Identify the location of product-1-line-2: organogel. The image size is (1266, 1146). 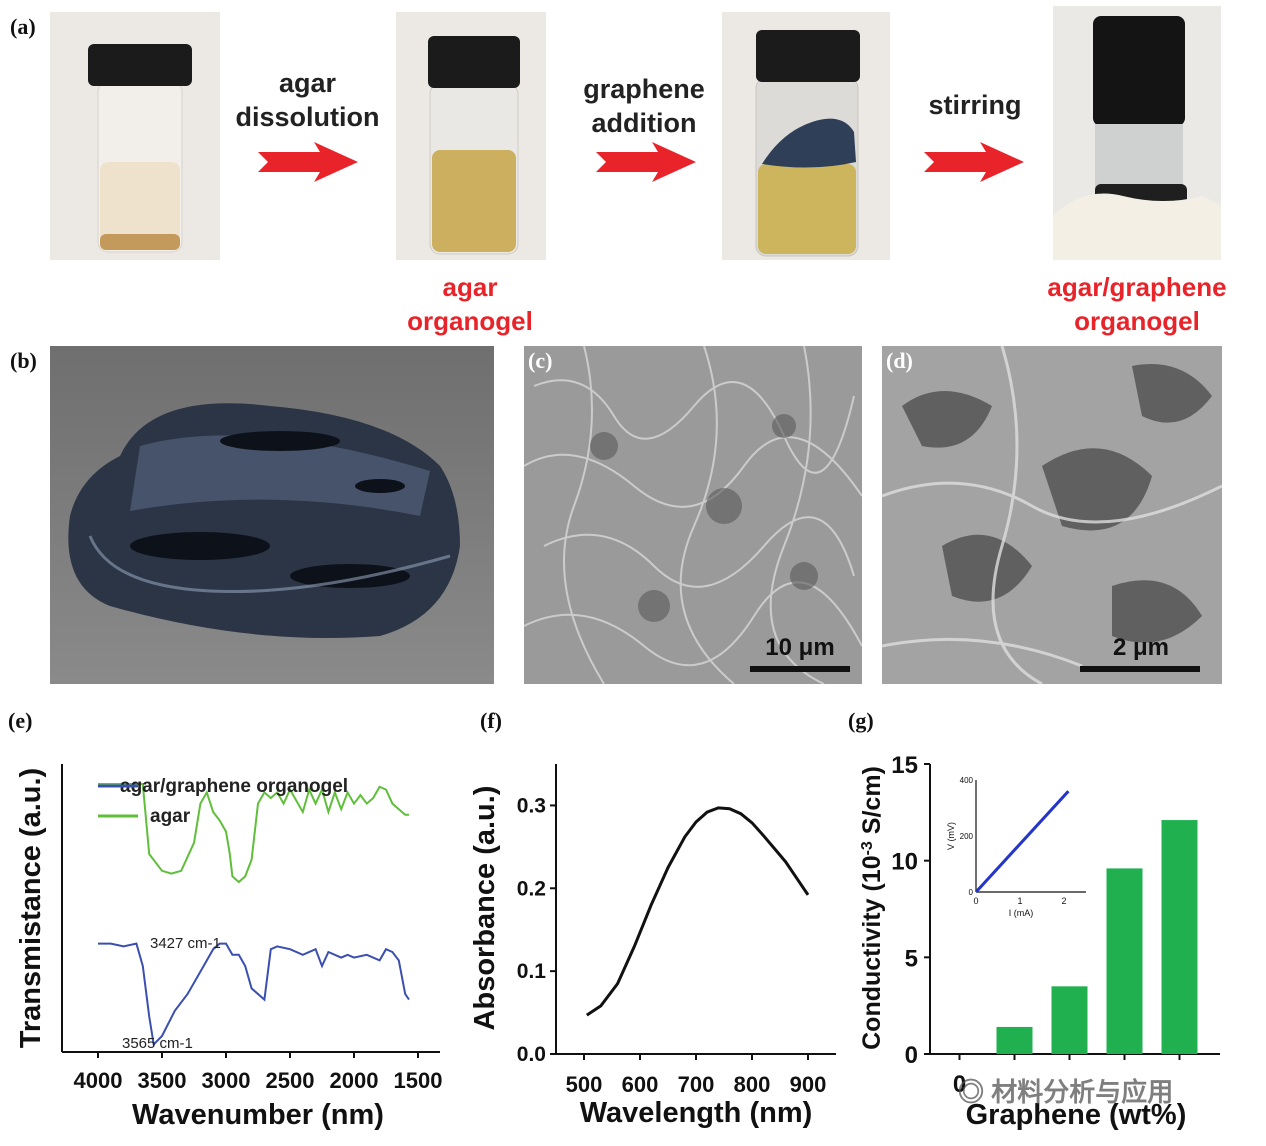
(470, 321).